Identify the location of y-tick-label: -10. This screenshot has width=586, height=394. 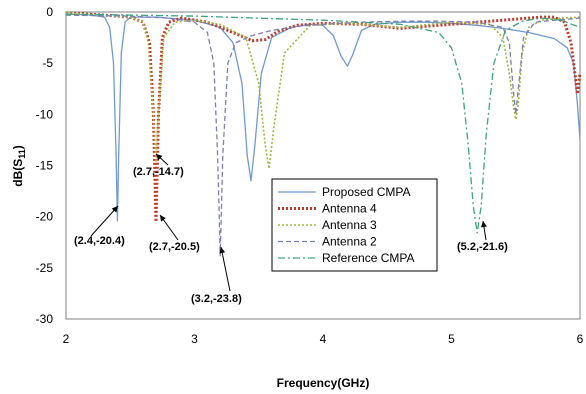
(45, 114).